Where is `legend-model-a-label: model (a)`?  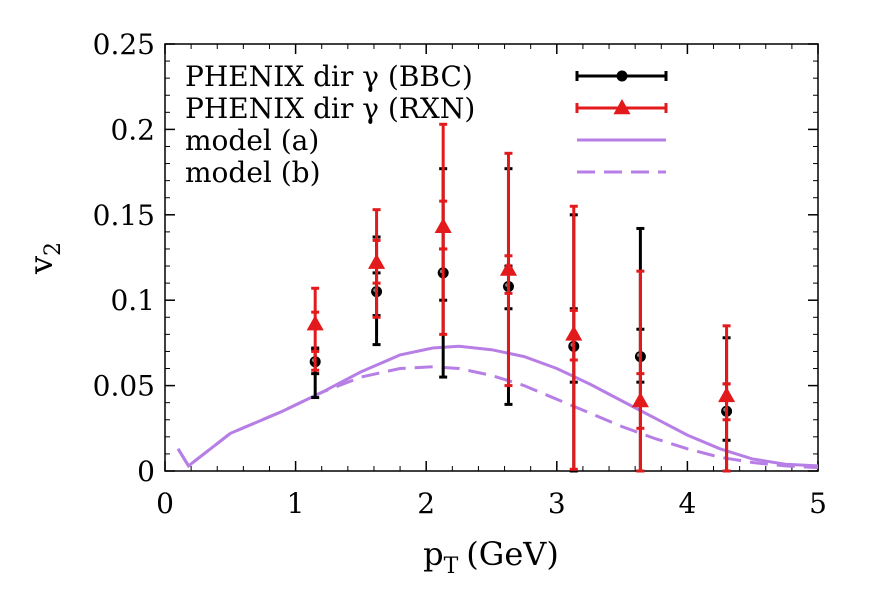 legend-model-a-label: model (a) is located at coordinates (252, 140).